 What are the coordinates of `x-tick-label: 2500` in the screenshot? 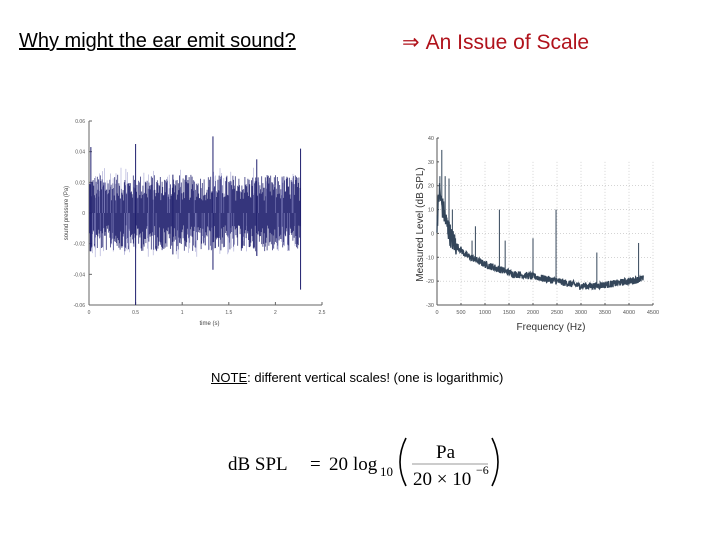 It's located at (557, 313).